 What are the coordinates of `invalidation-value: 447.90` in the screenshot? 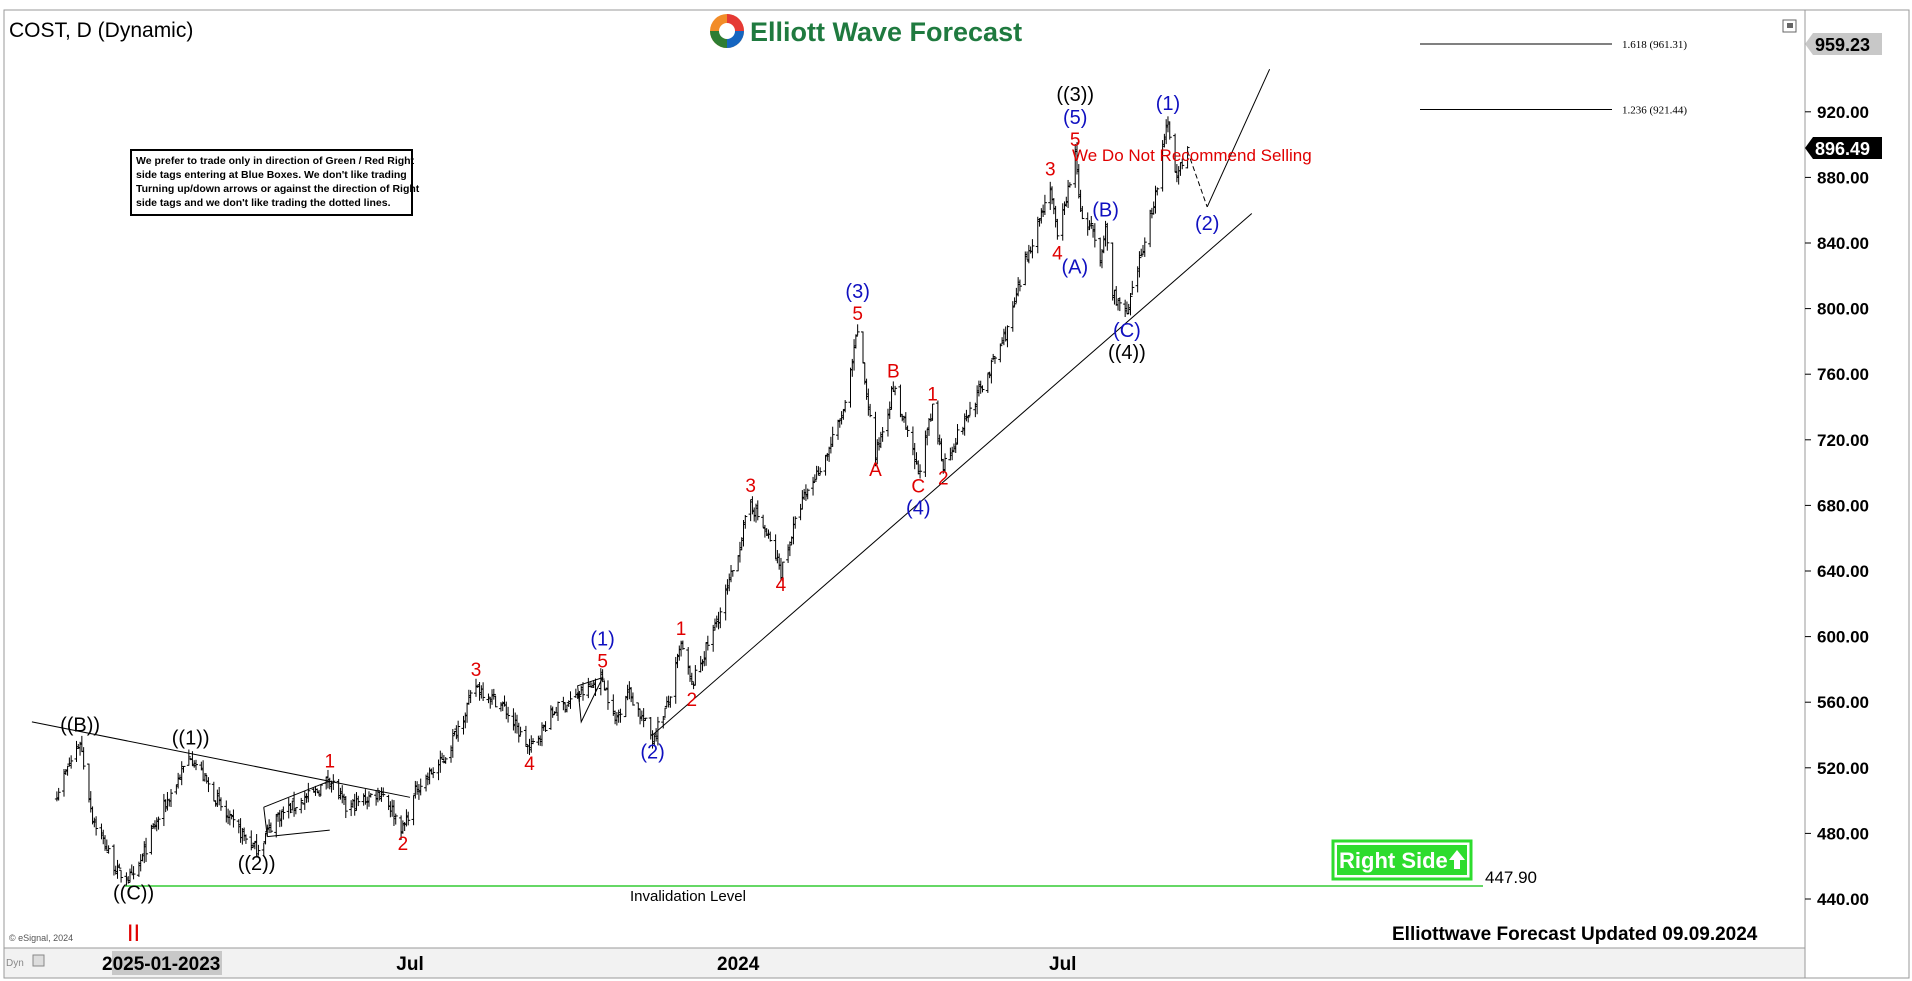 It's located at (1511, 877).